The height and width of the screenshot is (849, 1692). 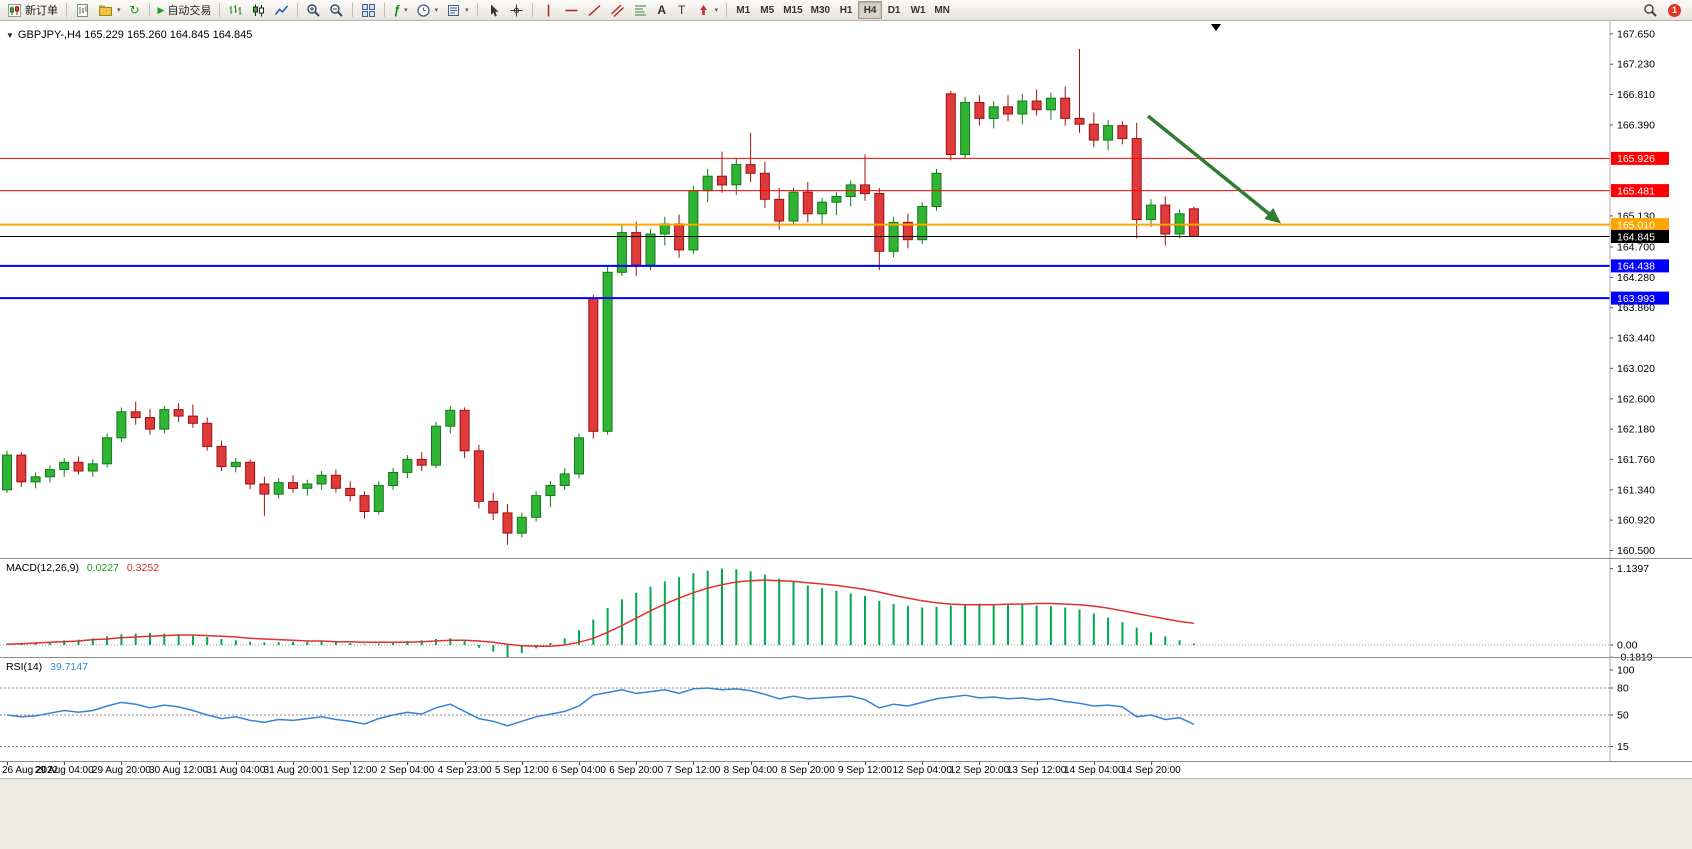 I want to click on vertical-line-button, so click(x=548, y=10).